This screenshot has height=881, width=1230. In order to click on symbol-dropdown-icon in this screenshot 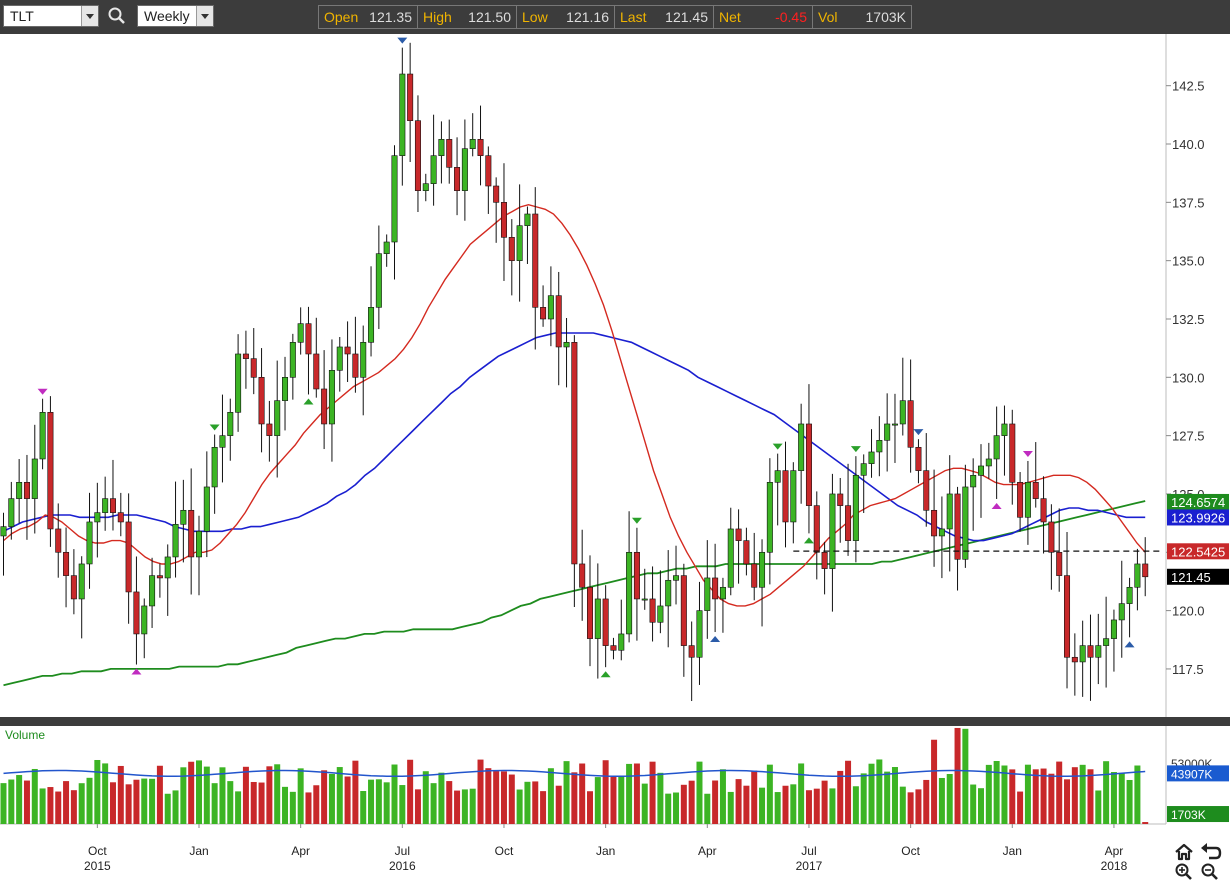, I will do `click(89, 16)`.